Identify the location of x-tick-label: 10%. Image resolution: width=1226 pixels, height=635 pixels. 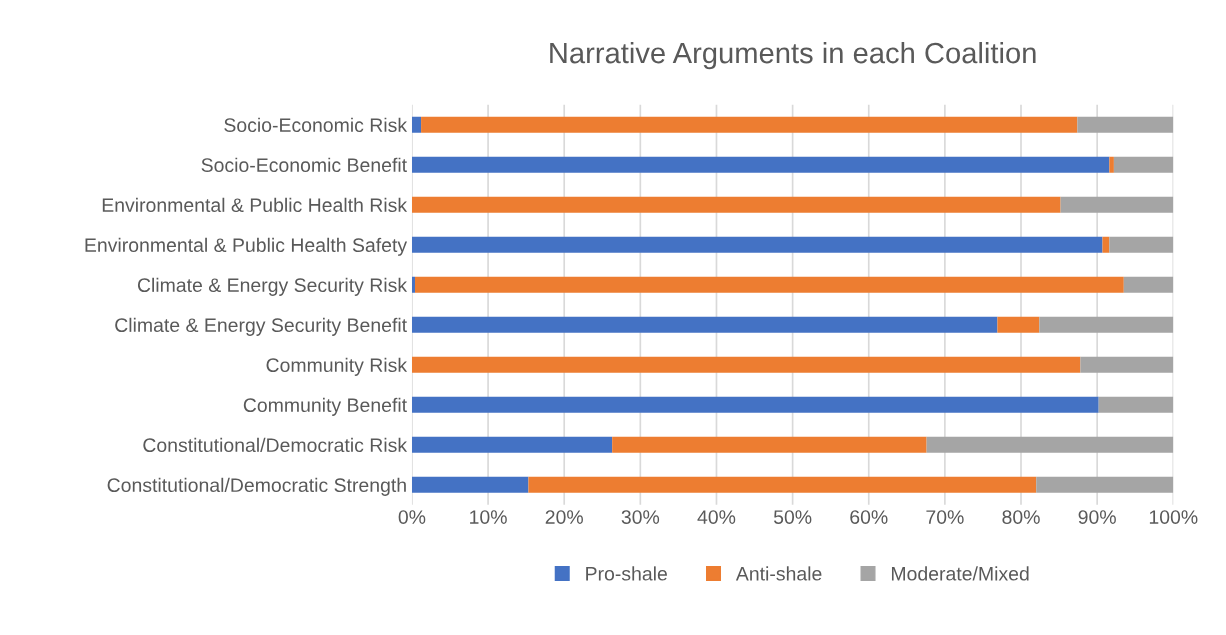
(488, 517).